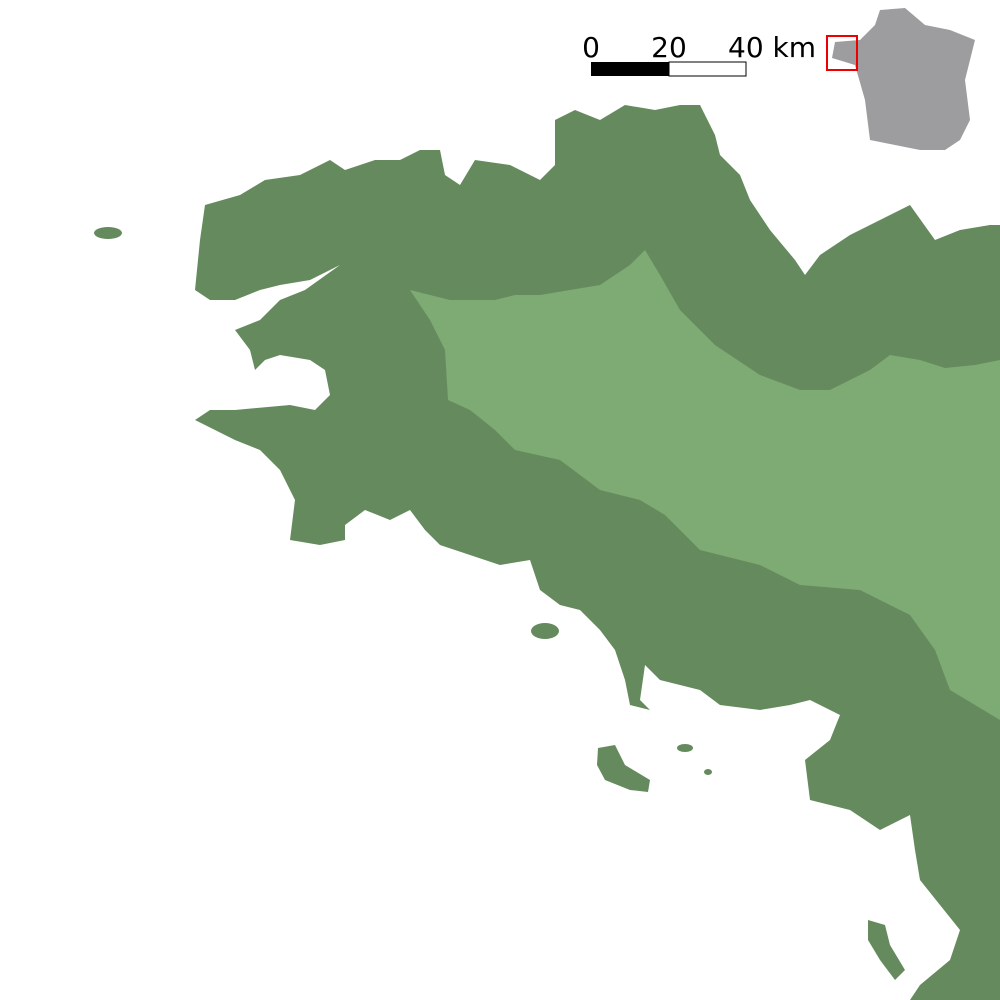 This screenshot has width=1000, height=1000. Describe the element at coordinates (669, 47) in the screenshot. I see `scale-label: 20` at that location.